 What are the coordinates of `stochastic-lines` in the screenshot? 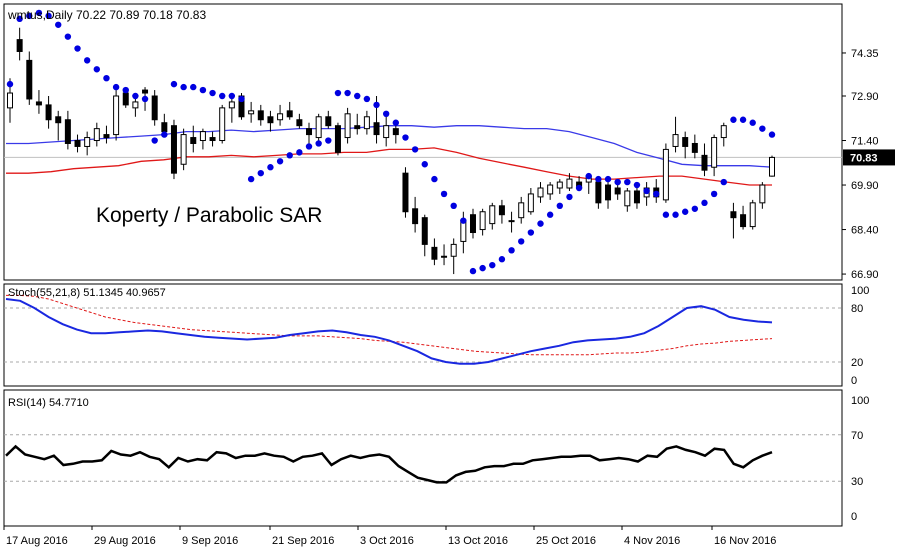 It's located at (389, 329).